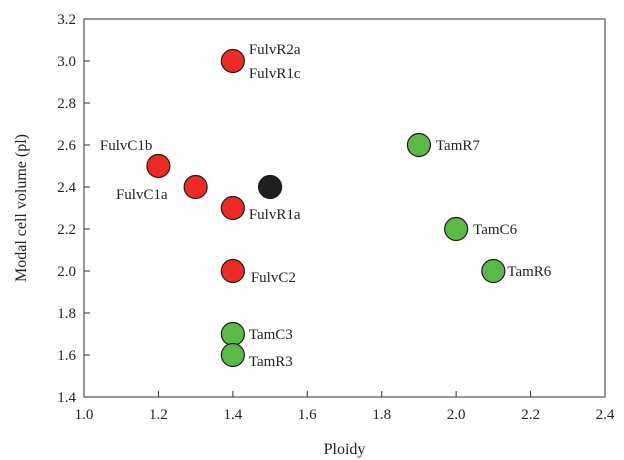  Describe the element at coordinates (307, 415) in the screenshot. I see `x-tick-label: 1.6` at that location.